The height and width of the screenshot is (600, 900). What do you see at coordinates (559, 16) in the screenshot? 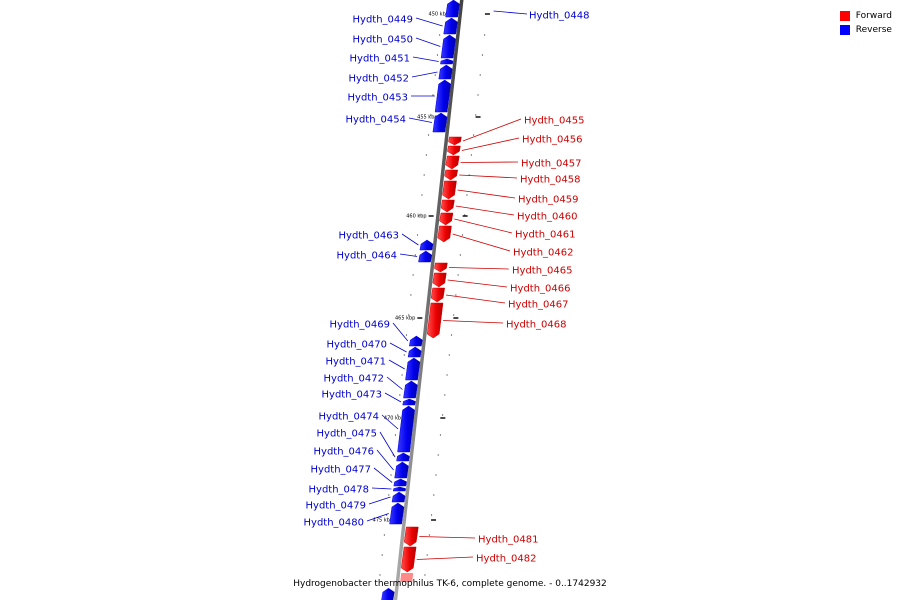
I see `gene-label: Hydth_0448` at bounding box center [559, 16].